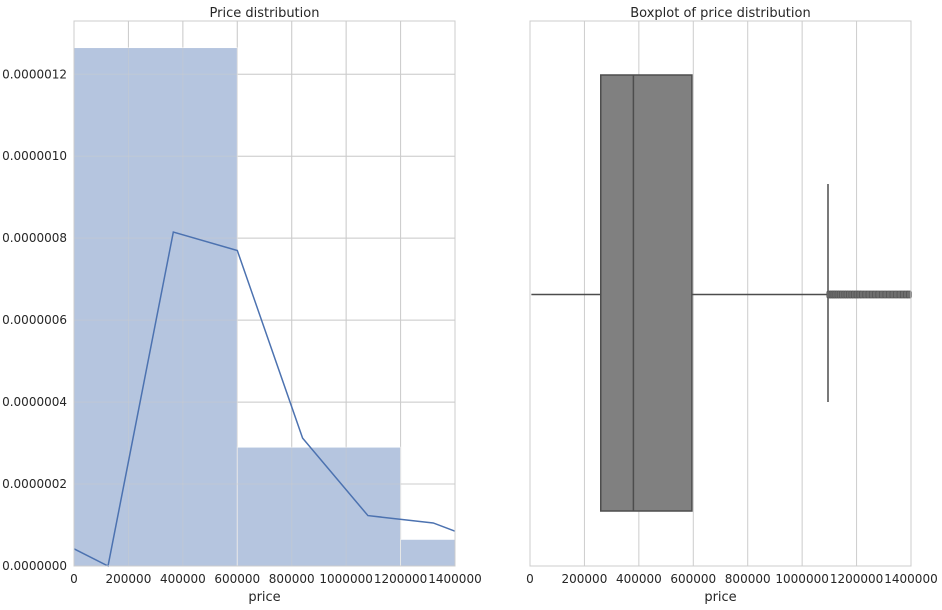  I want to click on histogram-x-tick-label: 1200000, so click(400, 579).